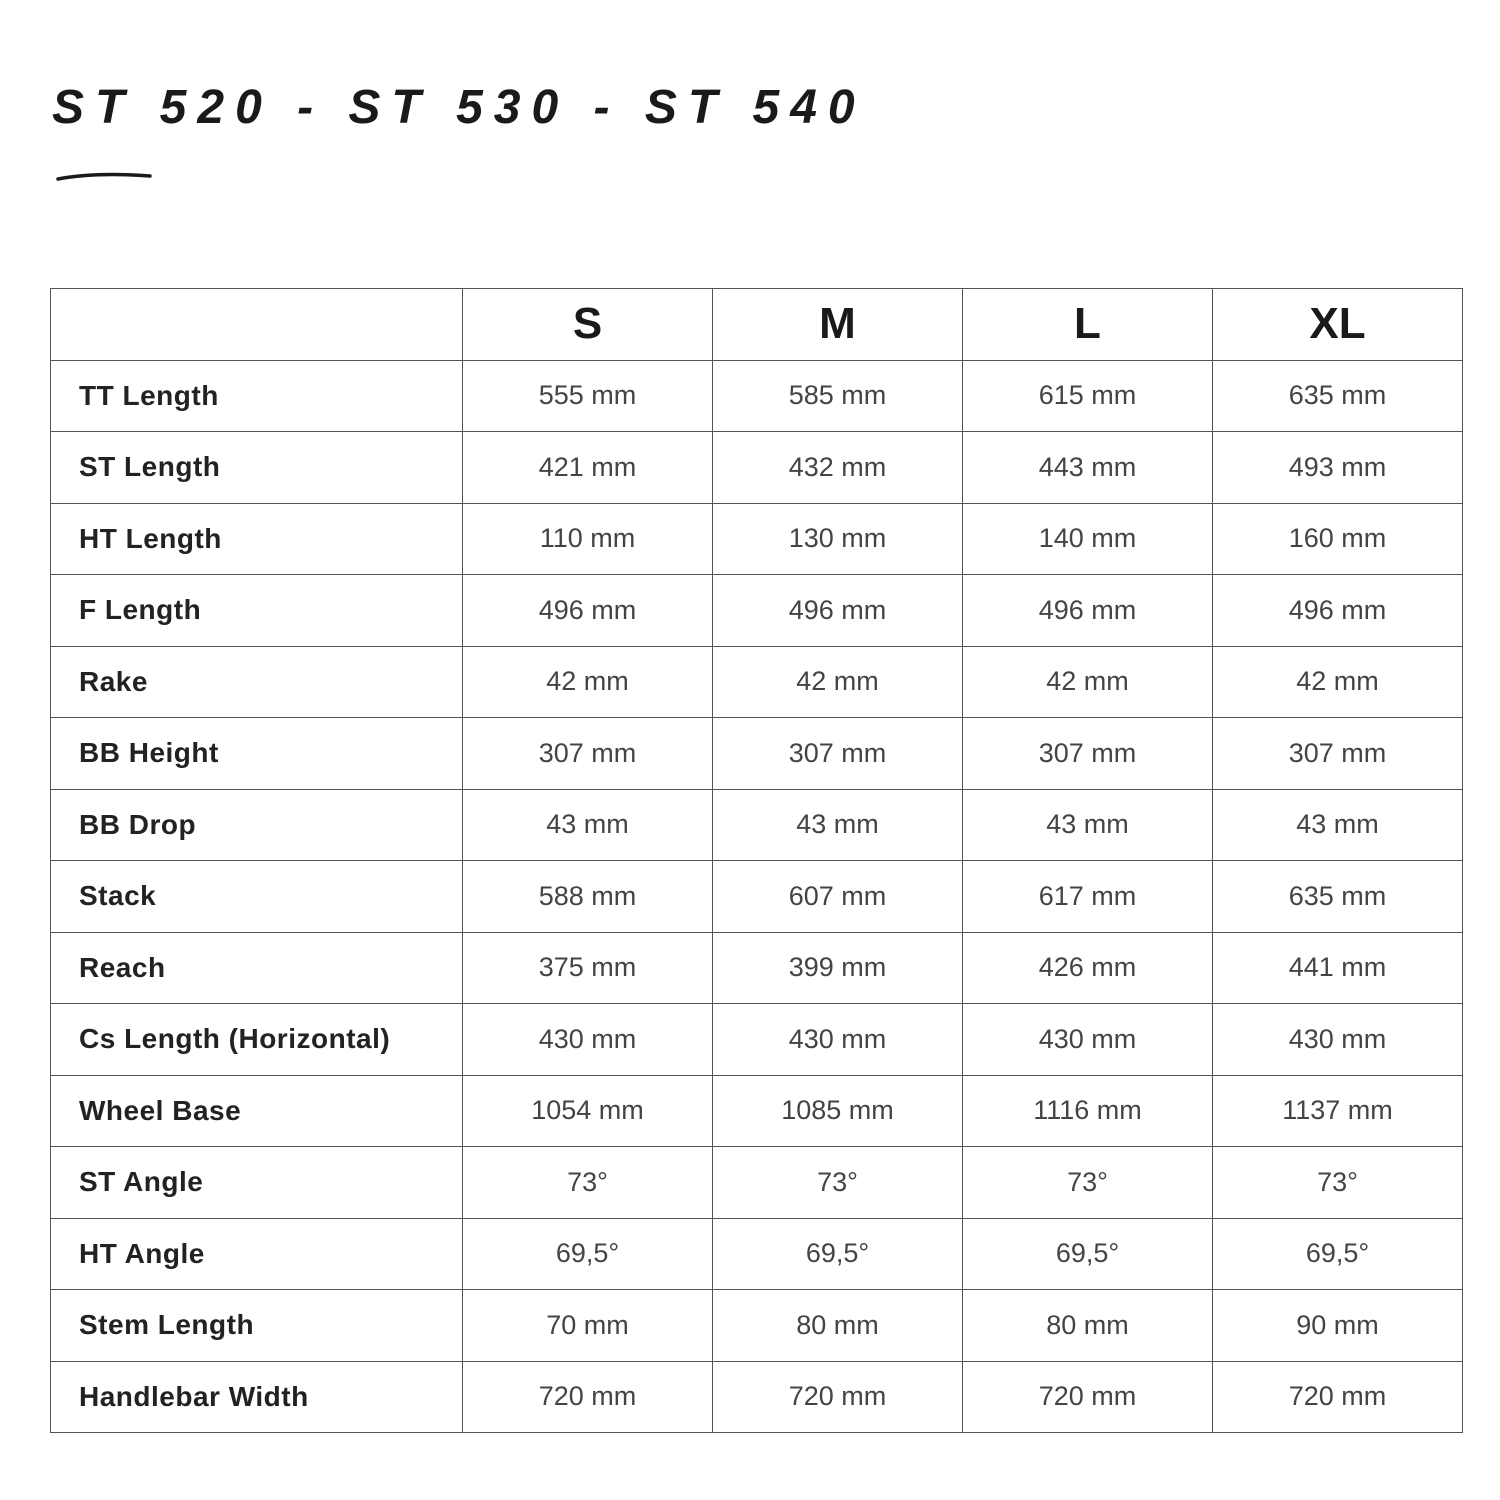 Image resolution: width=1500 pixels, height=1500 pixels. What do you see at coordinates (837, 538) in the screenshot?
I see `value-cell: 130 mm` at bounding box center [837, 538].